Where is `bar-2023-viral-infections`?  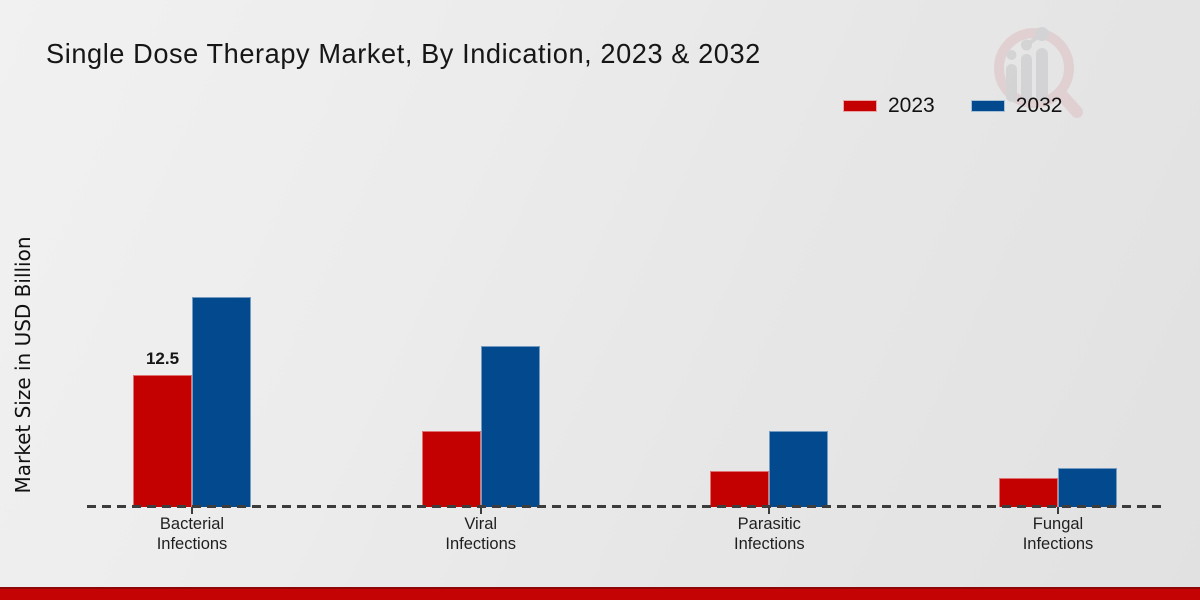 bar-2023-viral-infections is located at coordinates (451, 468).